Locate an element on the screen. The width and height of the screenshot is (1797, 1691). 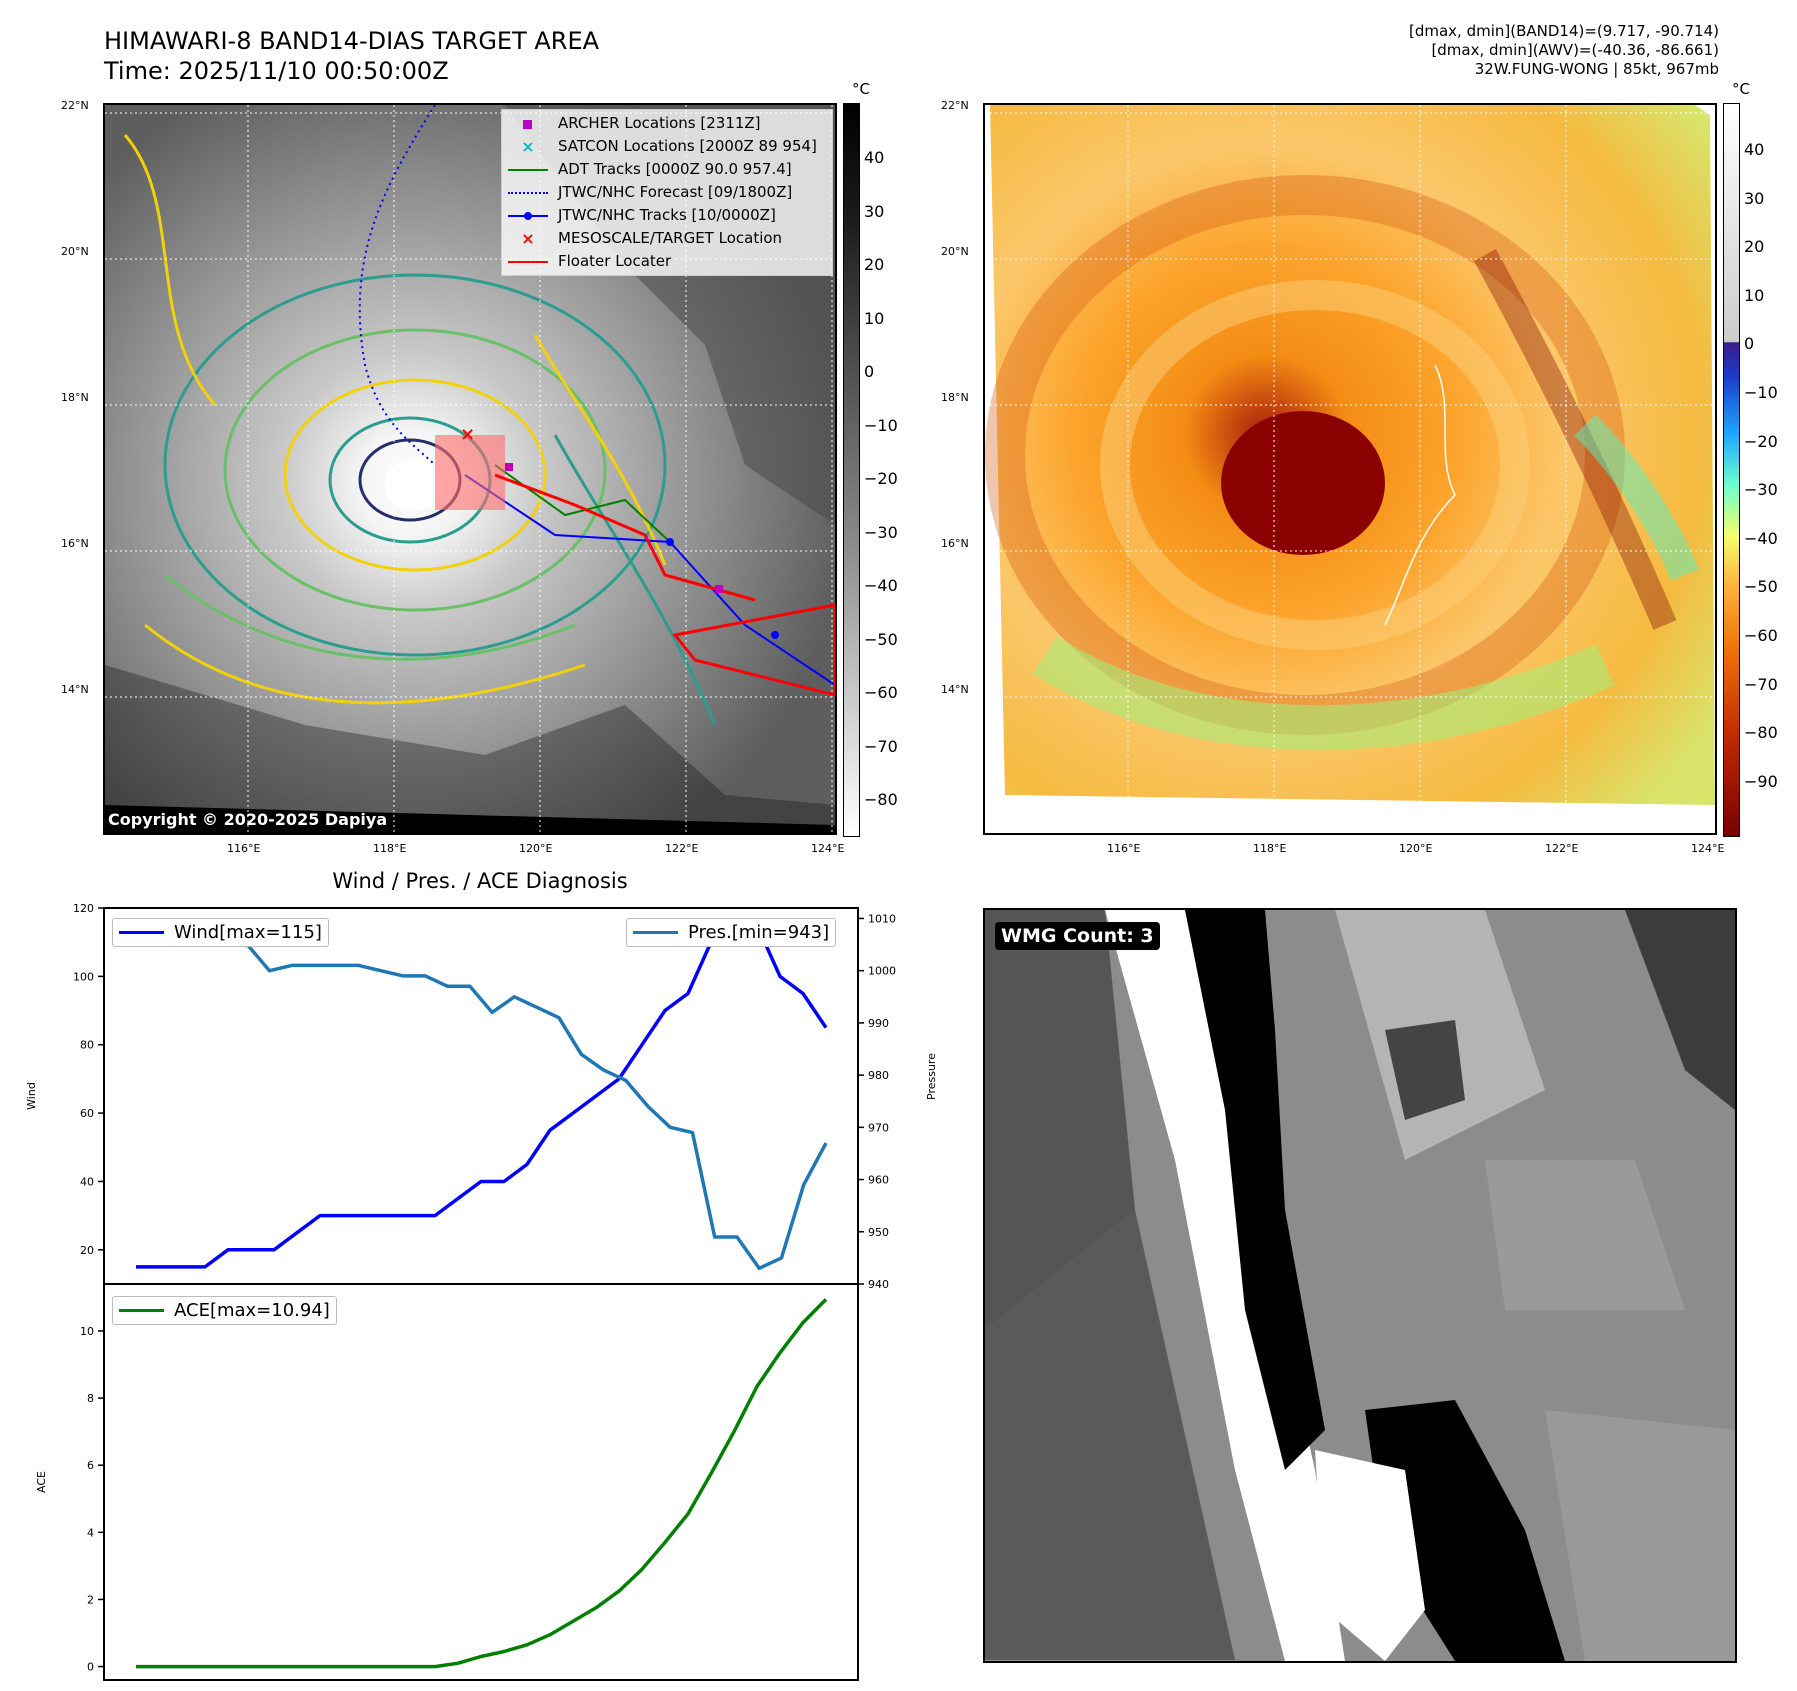
copyright-text: Copyright © 2020-2025 Dapiya is located at coordinates (248, 819).